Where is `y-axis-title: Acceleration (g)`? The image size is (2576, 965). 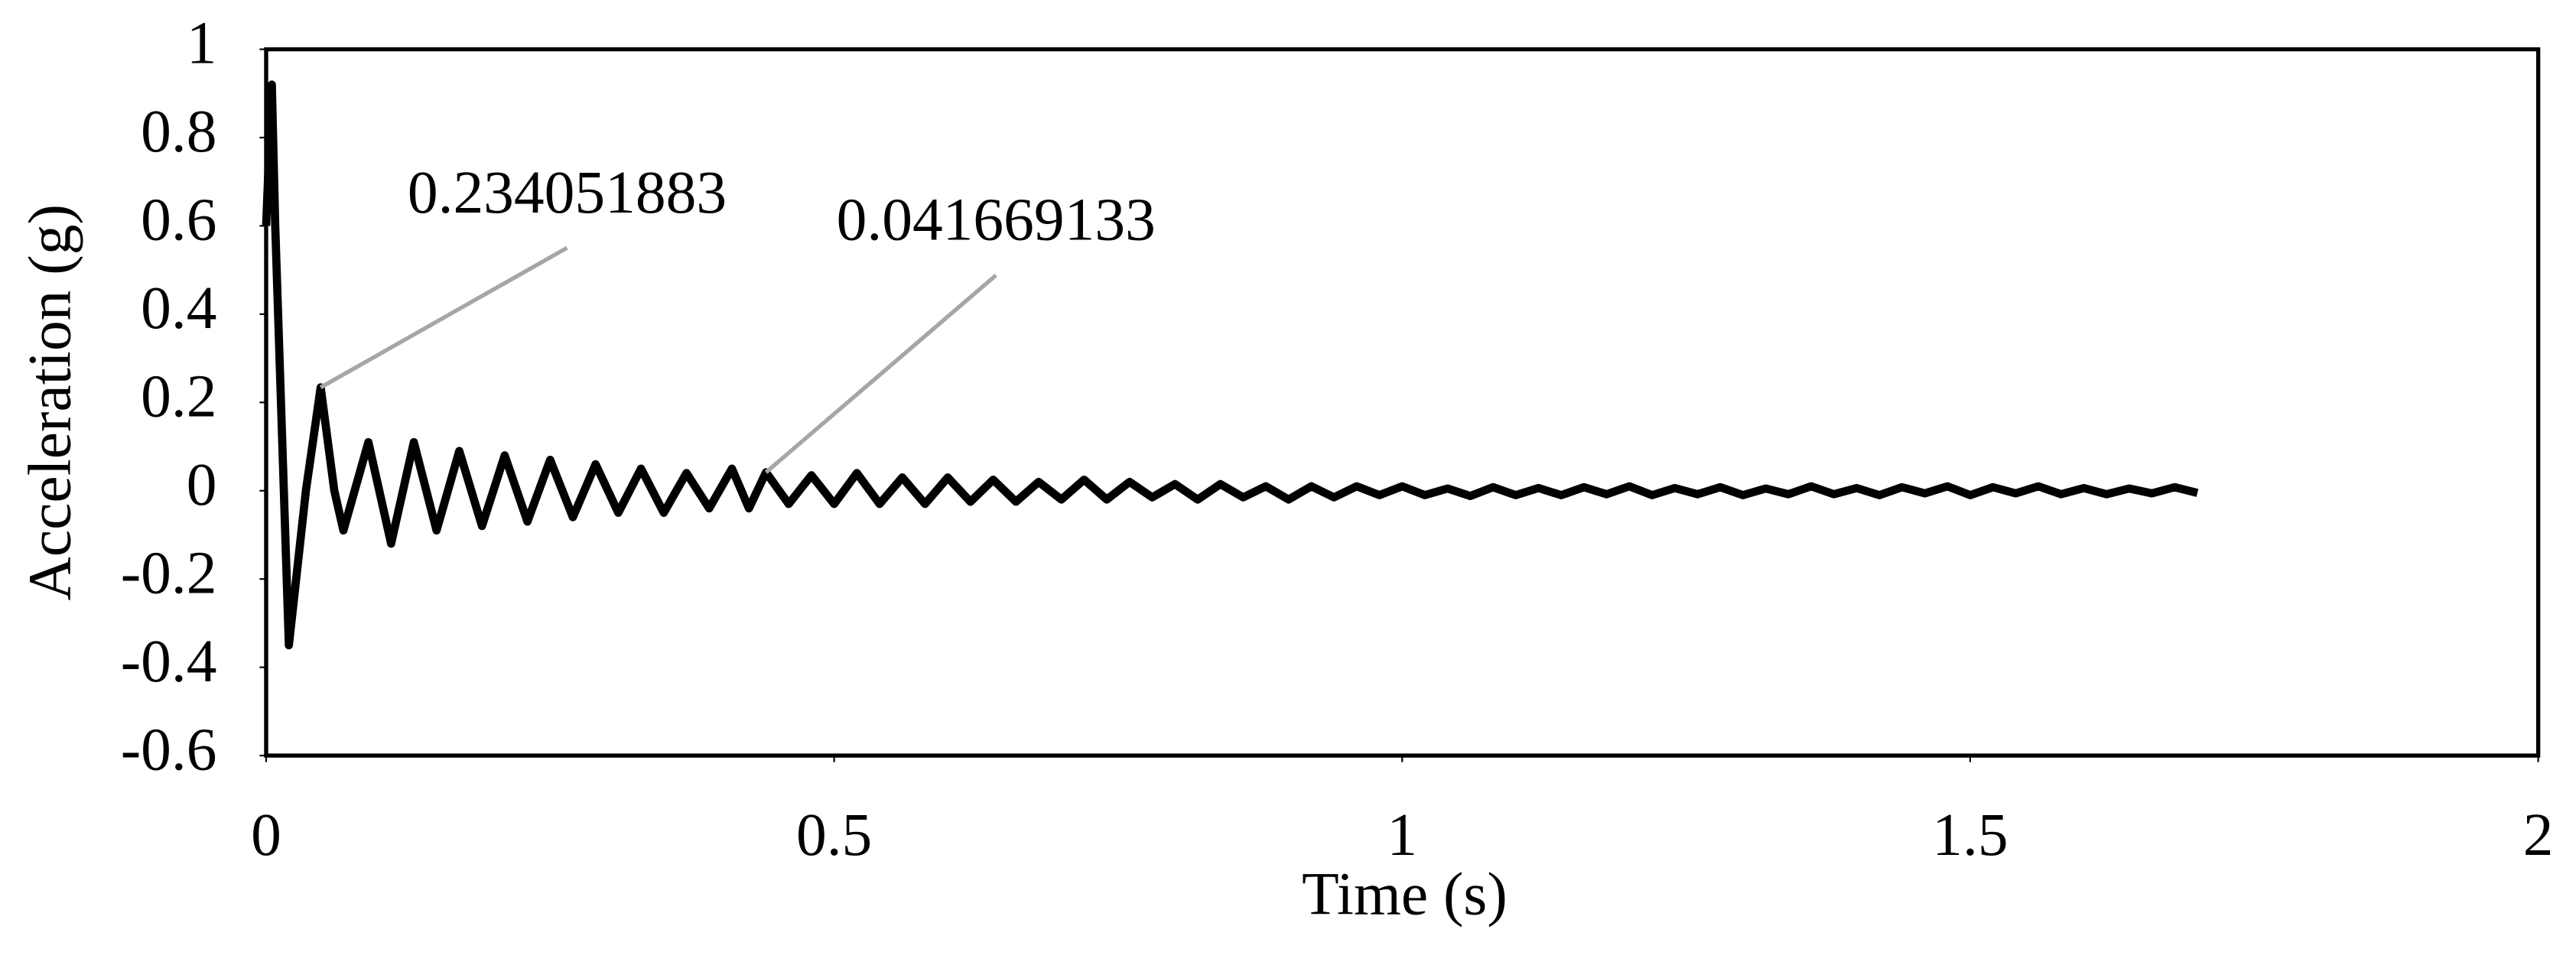 y-axis-title: Acceleration (g) is located at coordinates (49, 402).